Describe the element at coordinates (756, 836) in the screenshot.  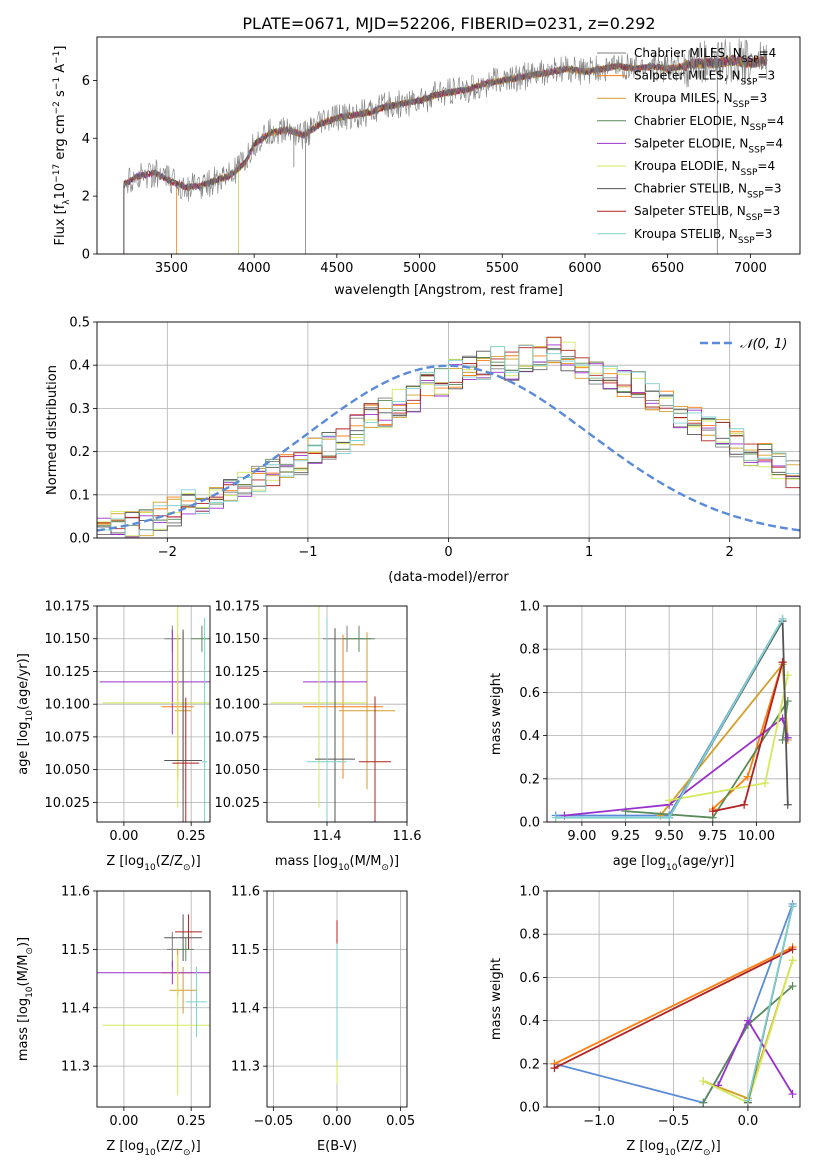
I see `x-tick-label: 10.00` at that location.